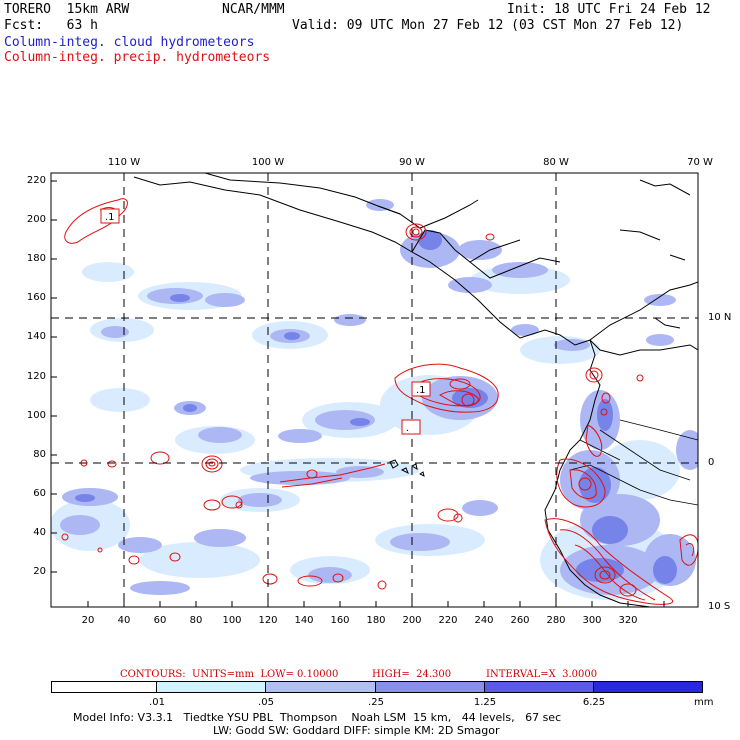  I want to click on colorbar-unit: mm, so click(704, 702).